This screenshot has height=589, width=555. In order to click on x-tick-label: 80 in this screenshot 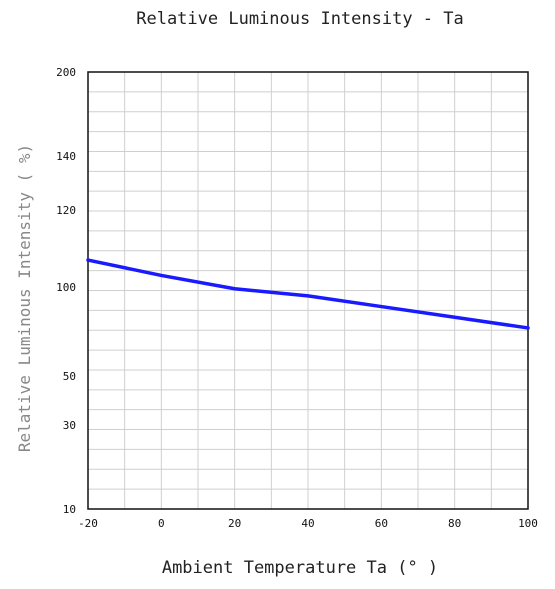, I will do `click(454, 523)`.